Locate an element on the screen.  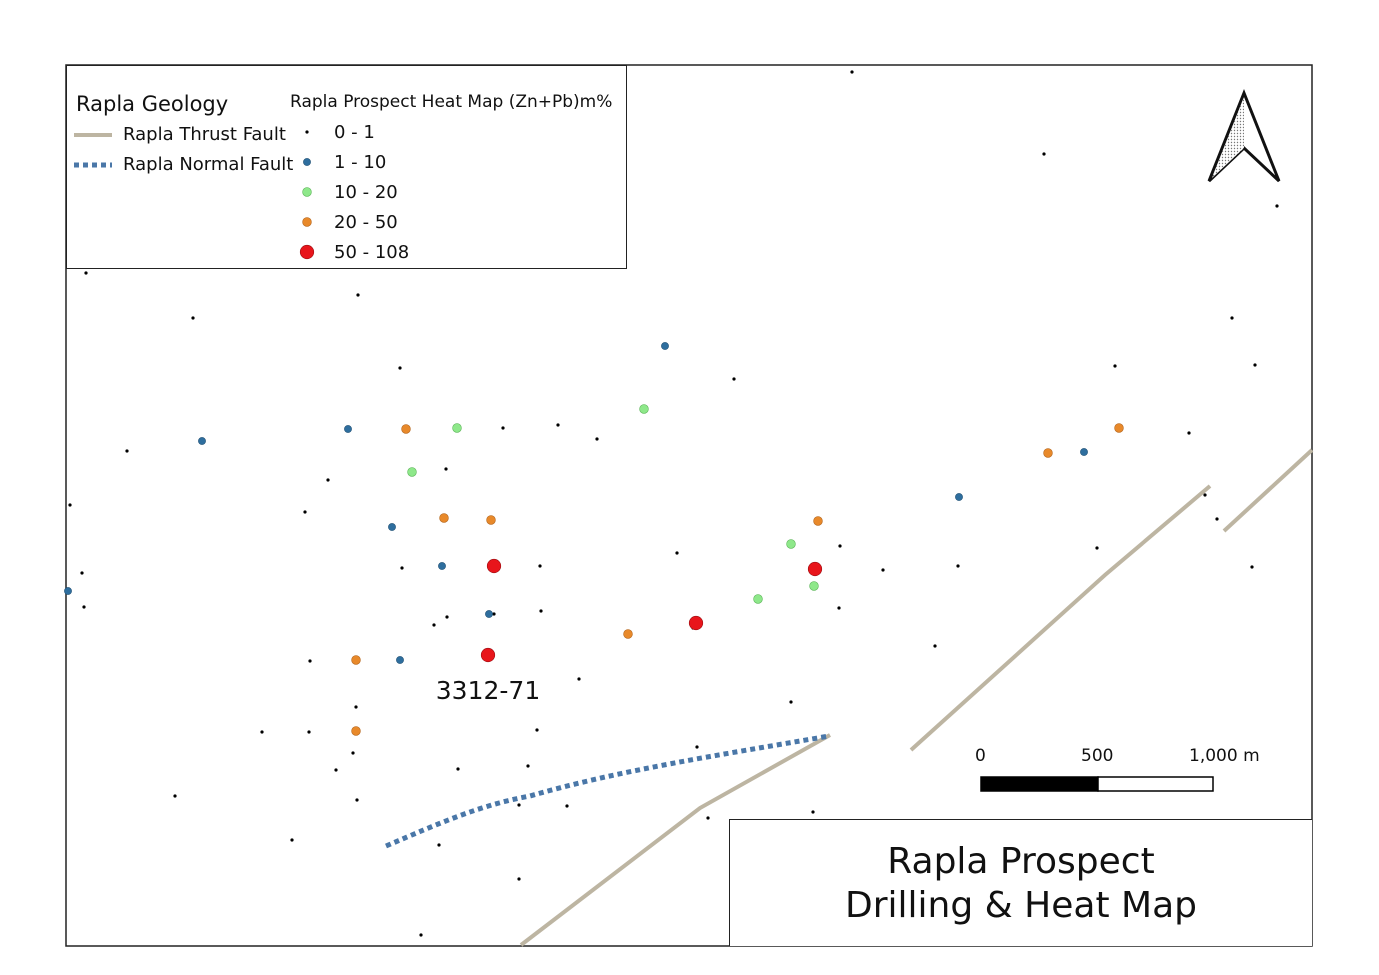
normal-fault-symbol is located at coordinates (93, 164).